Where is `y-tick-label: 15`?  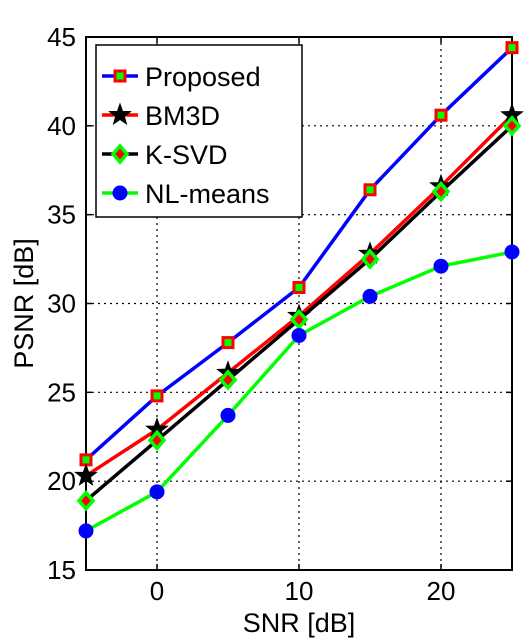 y-tick-label: 15 is located at coordinates (61, 570).